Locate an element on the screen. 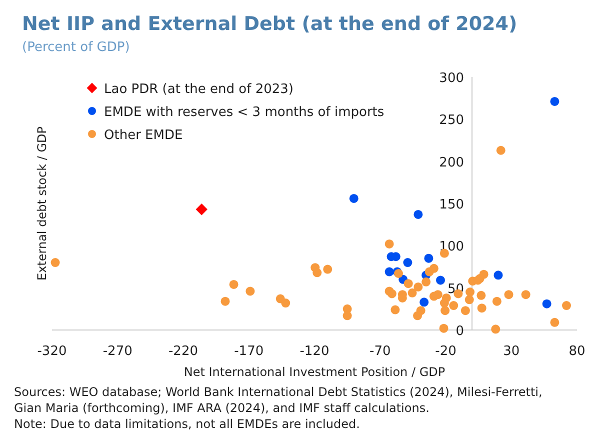 This screenshot has width=608, height=445. legend-label: Lao PDR (at the end of 2023) is located at coordinates (199, 89).